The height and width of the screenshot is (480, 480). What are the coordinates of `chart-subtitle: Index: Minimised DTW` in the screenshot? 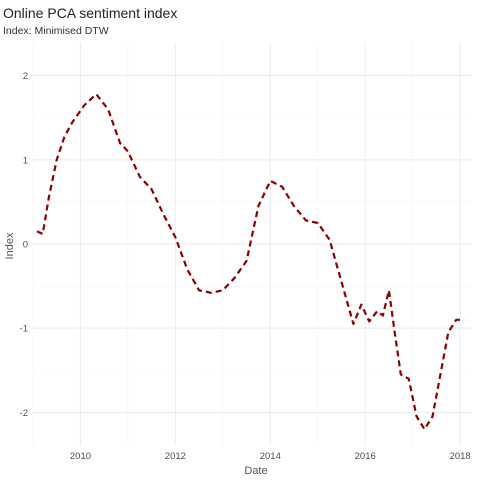 It's located at (56, 31).